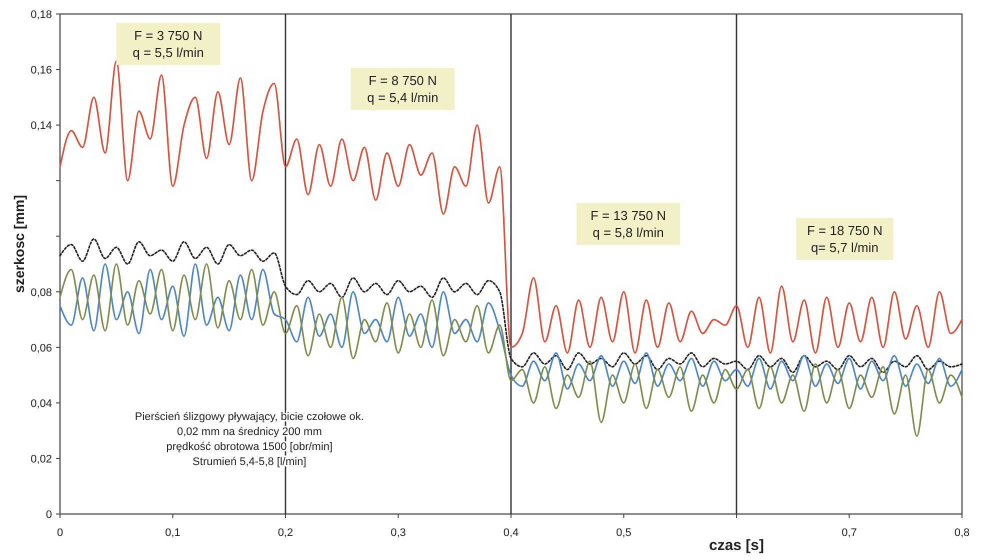 The image size is (981, 560). I want to click on annotation: F = 8 750 N q = 5,4 l/min, so click(402, 89).